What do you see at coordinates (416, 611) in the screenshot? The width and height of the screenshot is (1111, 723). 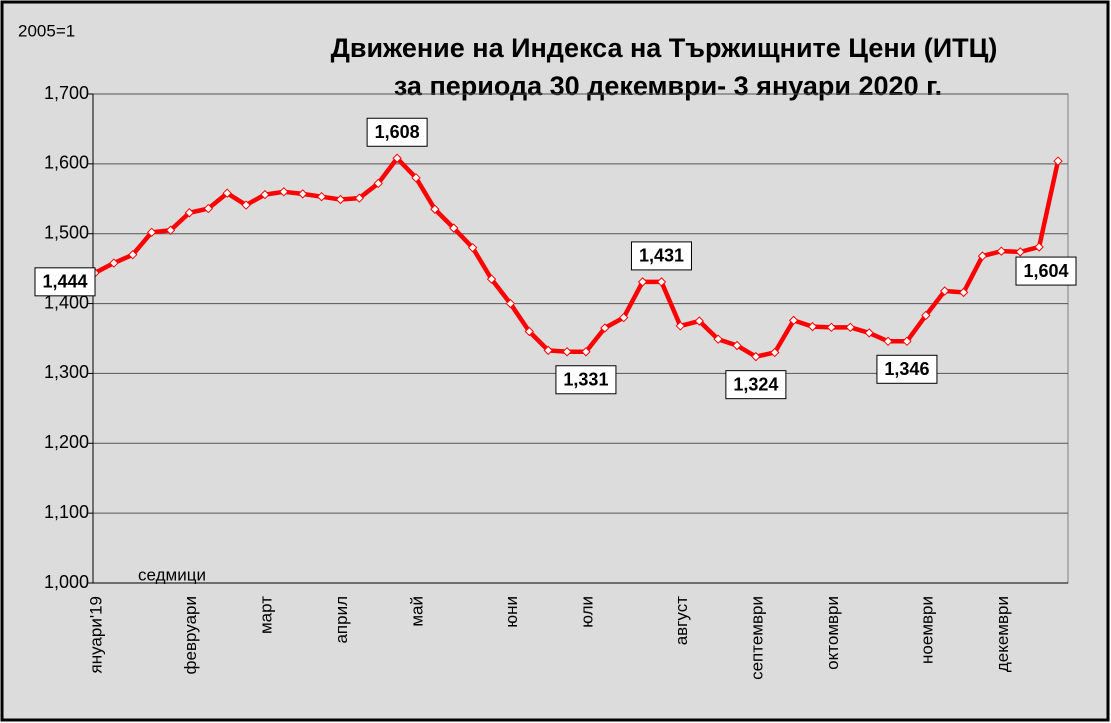 I see `x-tick-label: май` at bounding box center [416, 611].